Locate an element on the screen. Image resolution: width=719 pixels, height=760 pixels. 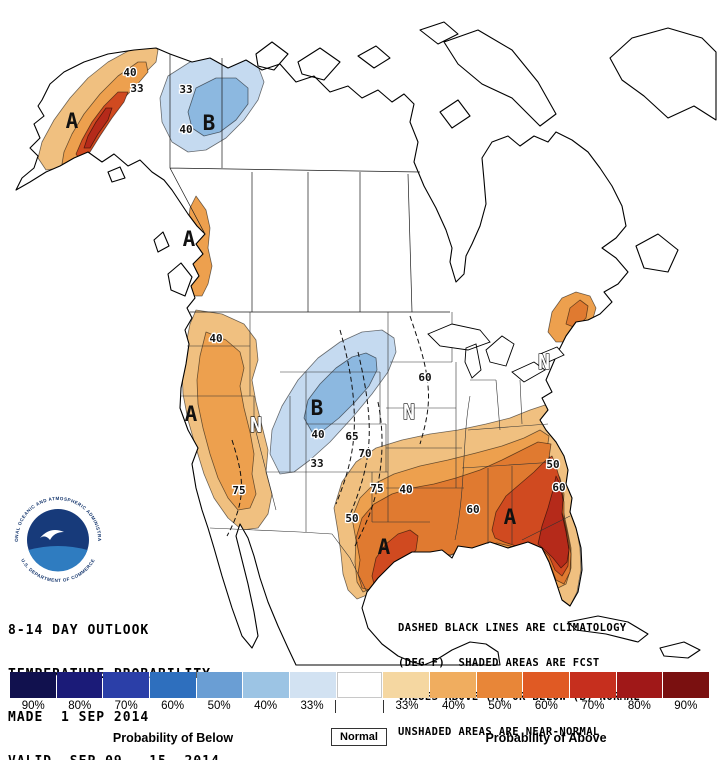
noaa-emblem-ocean is located at coordinates (58, 559).